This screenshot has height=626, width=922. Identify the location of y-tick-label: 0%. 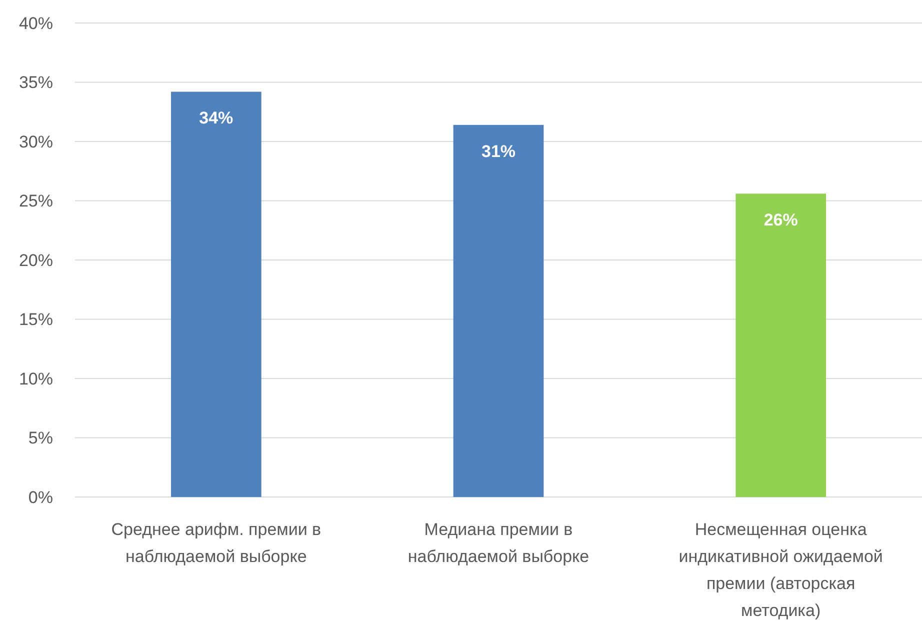
(40, 497).